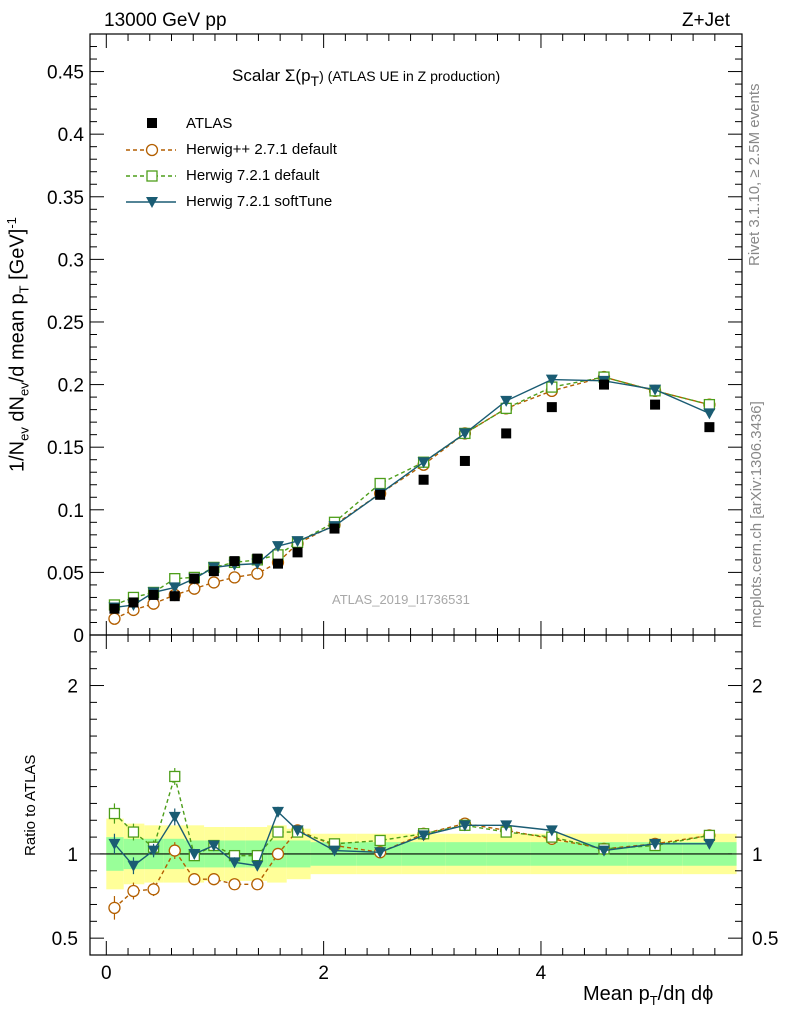 This screenshot has height=1024, width=786. What do you see at coordinates (765, 939) in the screenshot?
I see `ratio-y-tick-label-right: 0.5` at bounding box center [765, 939].